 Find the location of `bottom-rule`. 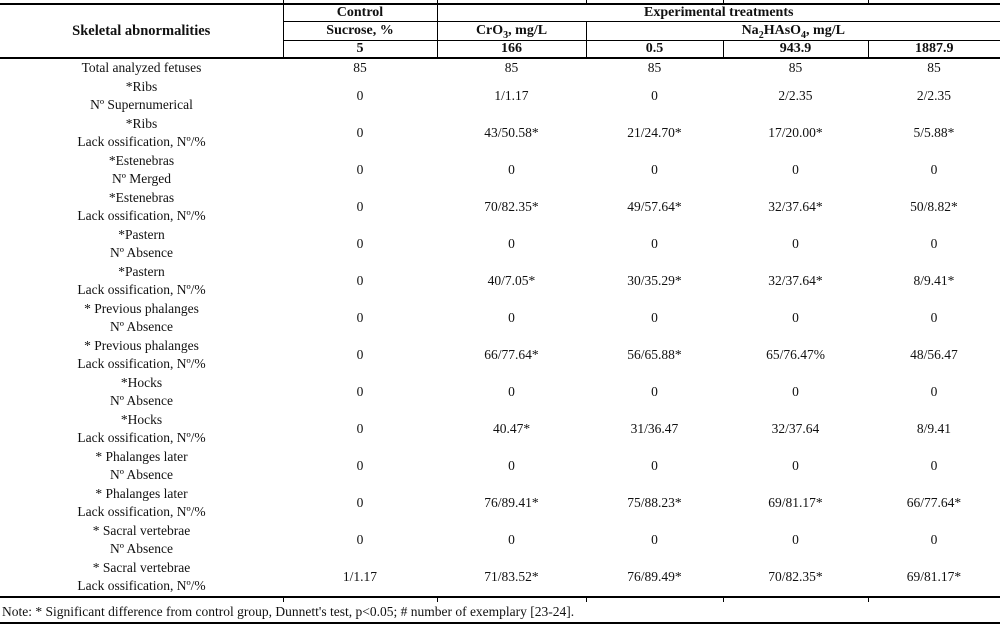

bottom-rule is located at coordinates (500, 622).